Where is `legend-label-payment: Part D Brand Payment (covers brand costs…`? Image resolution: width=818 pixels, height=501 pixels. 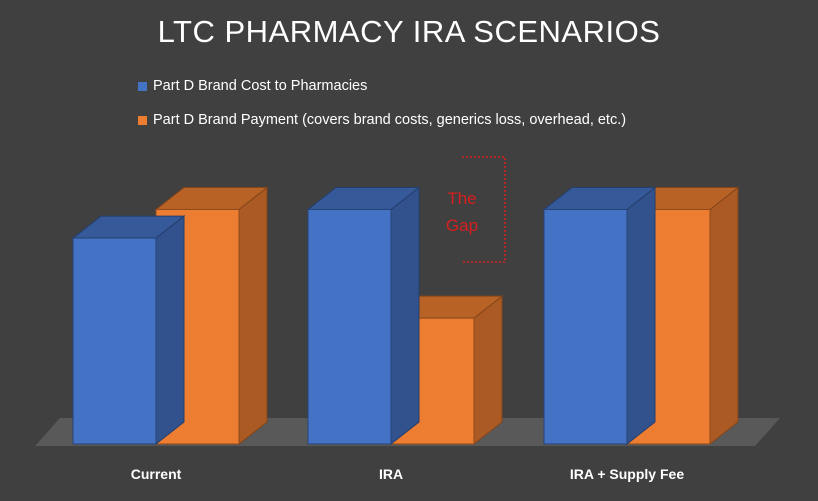 legend-label-payment: Part D Brand Payment (covers brand costs… is located at coordinates (390, 120).